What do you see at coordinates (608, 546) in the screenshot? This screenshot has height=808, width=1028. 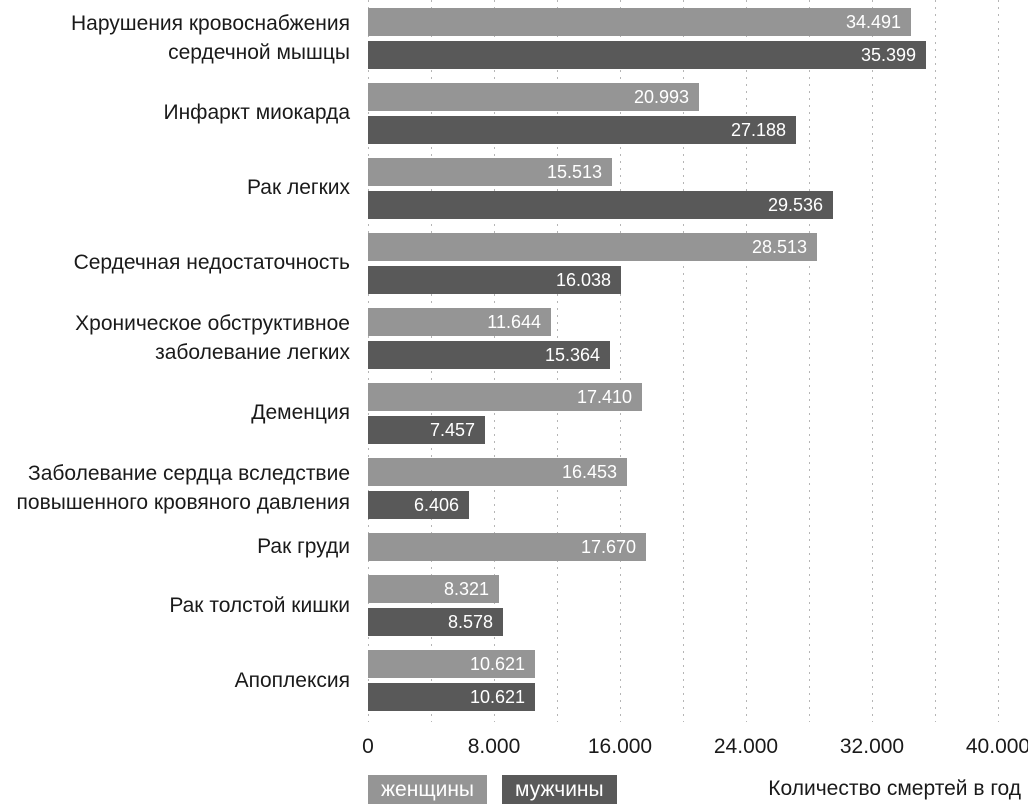 I see `bar-value-label: 17.670` at bounding box center [608, 546].